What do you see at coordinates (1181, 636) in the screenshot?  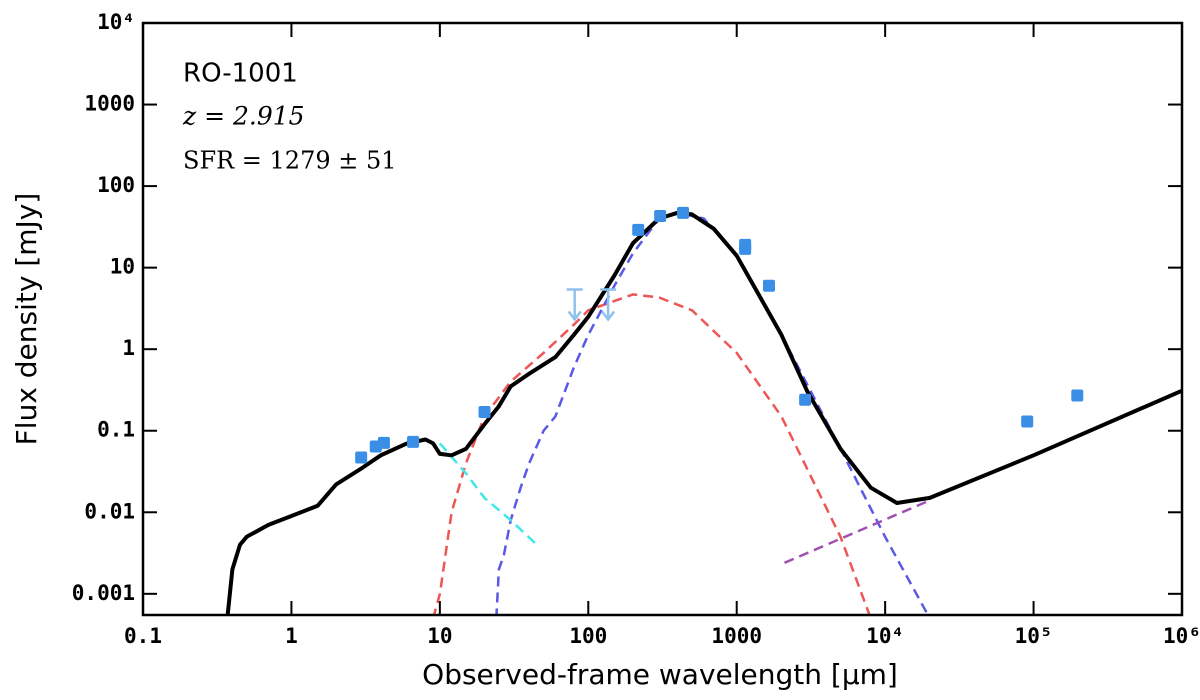 I see `x-tick-label: 10⁶` at bounding box center [1181, 636].